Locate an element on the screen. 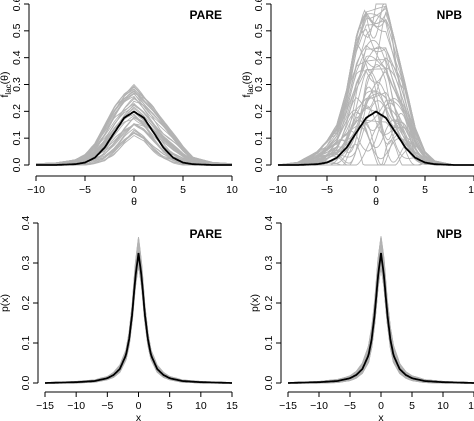  y-tick-label: 0.3 is located at coordinates (269, 263).